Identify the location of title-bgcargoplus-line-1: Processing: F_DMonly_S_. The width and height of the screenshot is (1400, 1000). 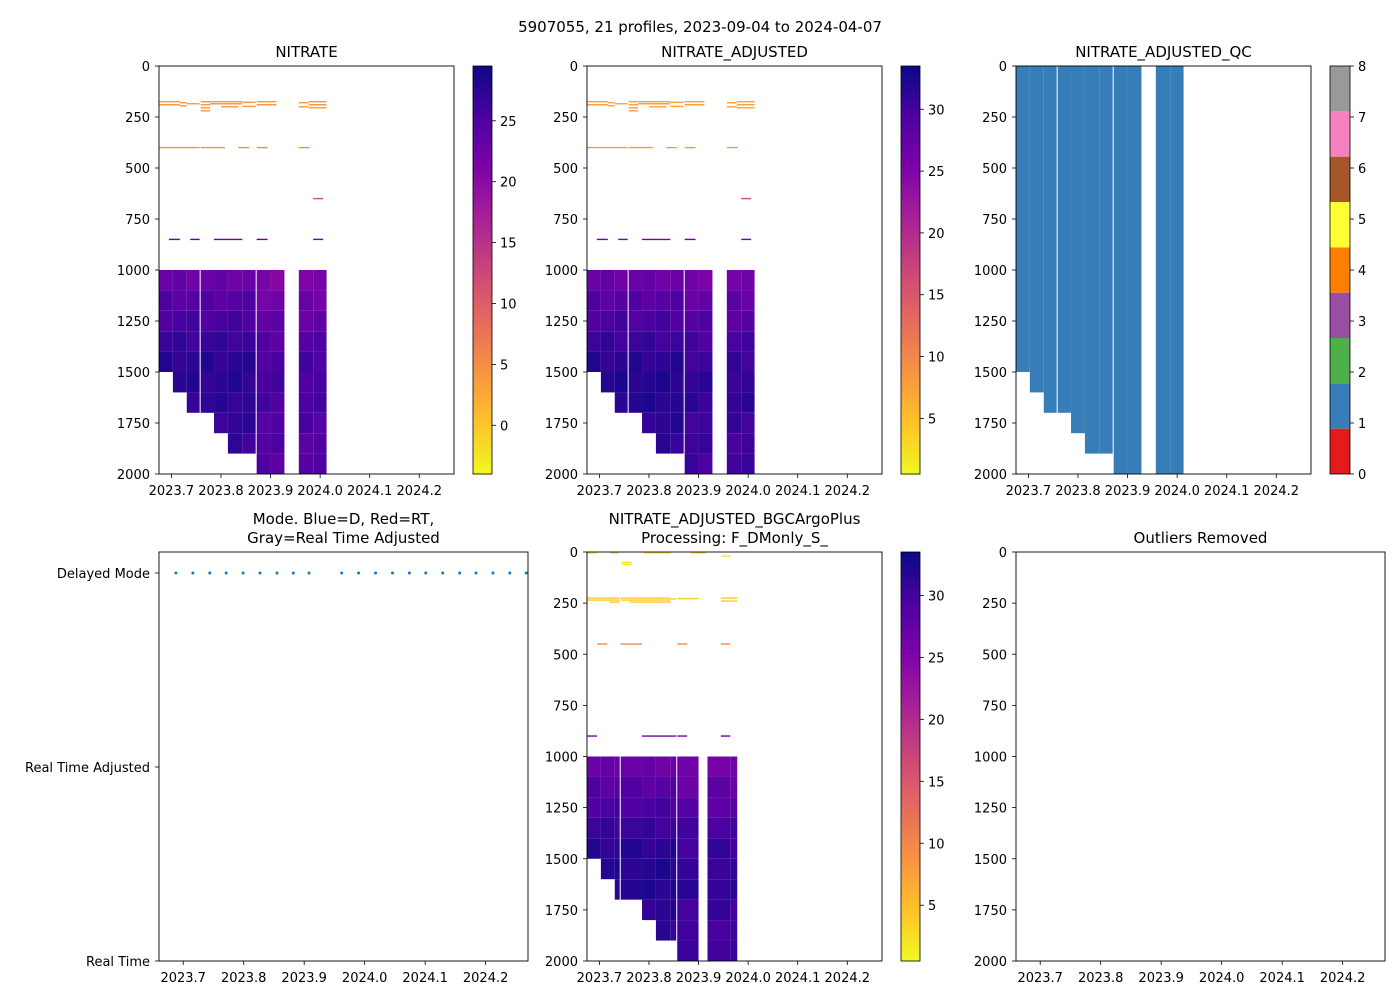
(734, 538).